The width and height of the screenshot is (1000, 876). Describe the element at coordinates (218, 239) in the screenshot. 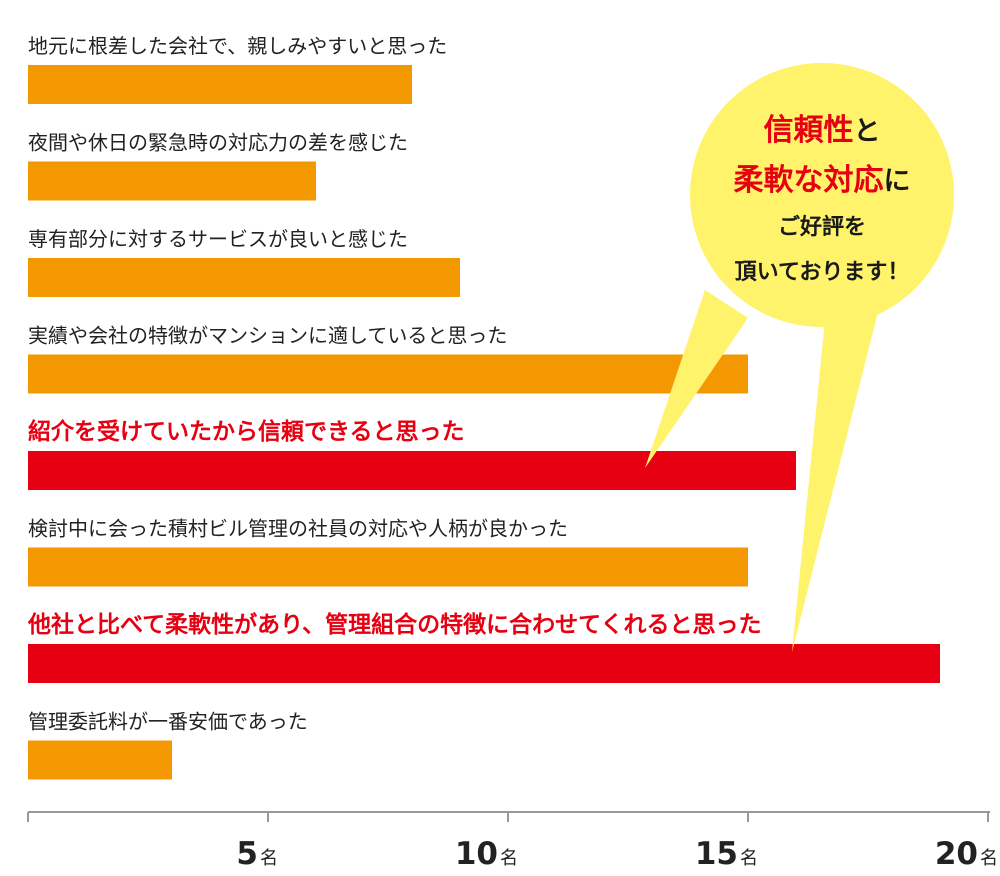

I see `bar-label: 専有部分に対するサービスが良いと感じた` at that location.